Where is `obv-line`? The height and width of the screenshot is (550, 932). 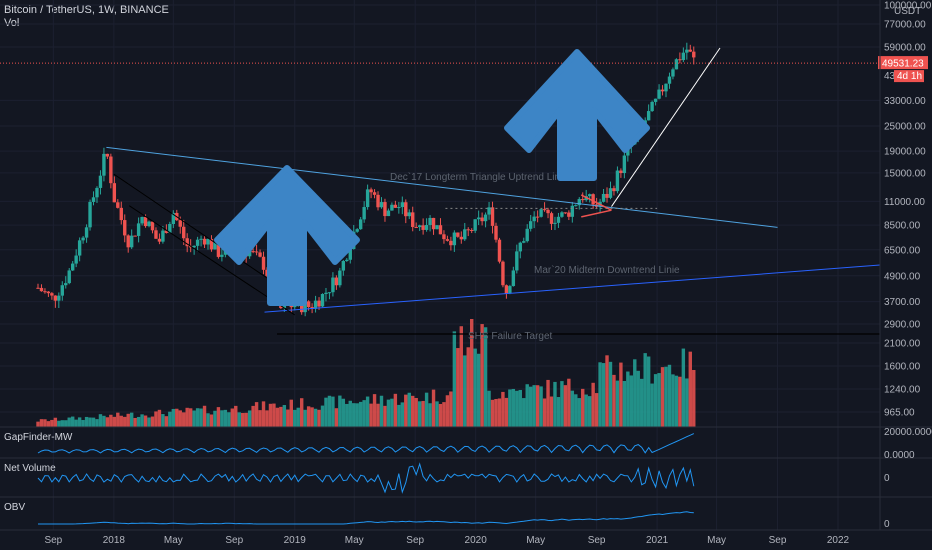 obv-line is located at coordinates (366, 518).